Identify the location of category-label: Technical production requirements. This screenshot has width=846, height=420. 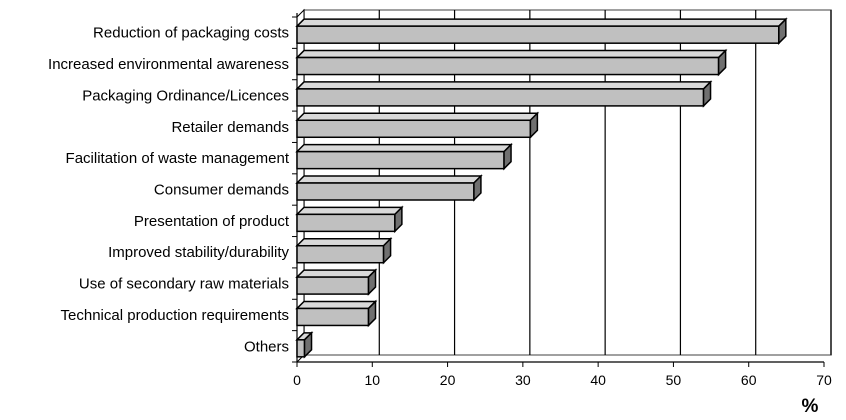
(175, 315).